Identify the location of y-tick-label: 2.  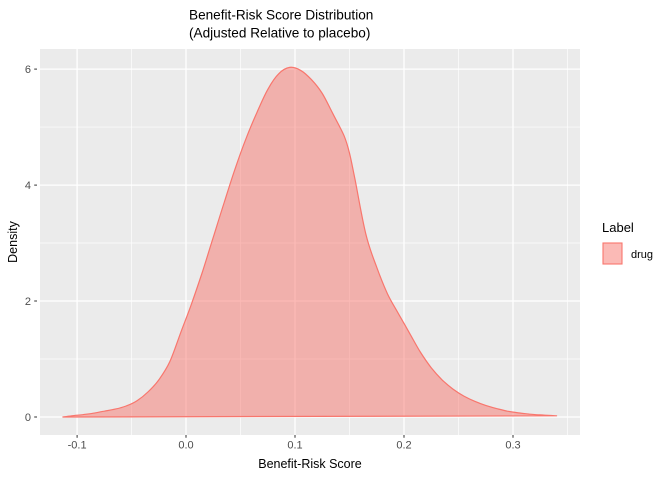
(28, 302).